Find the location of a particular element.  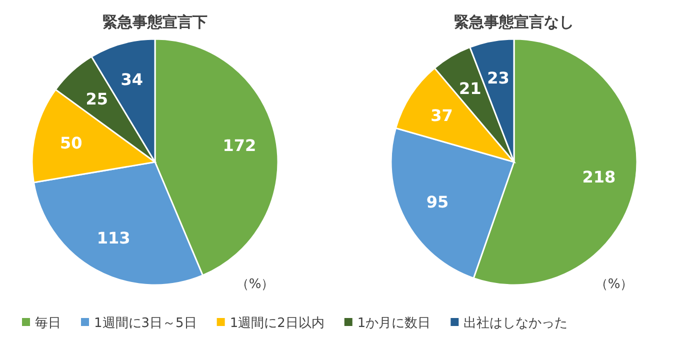

data-label: 34 is located at coordinates (132, 80).